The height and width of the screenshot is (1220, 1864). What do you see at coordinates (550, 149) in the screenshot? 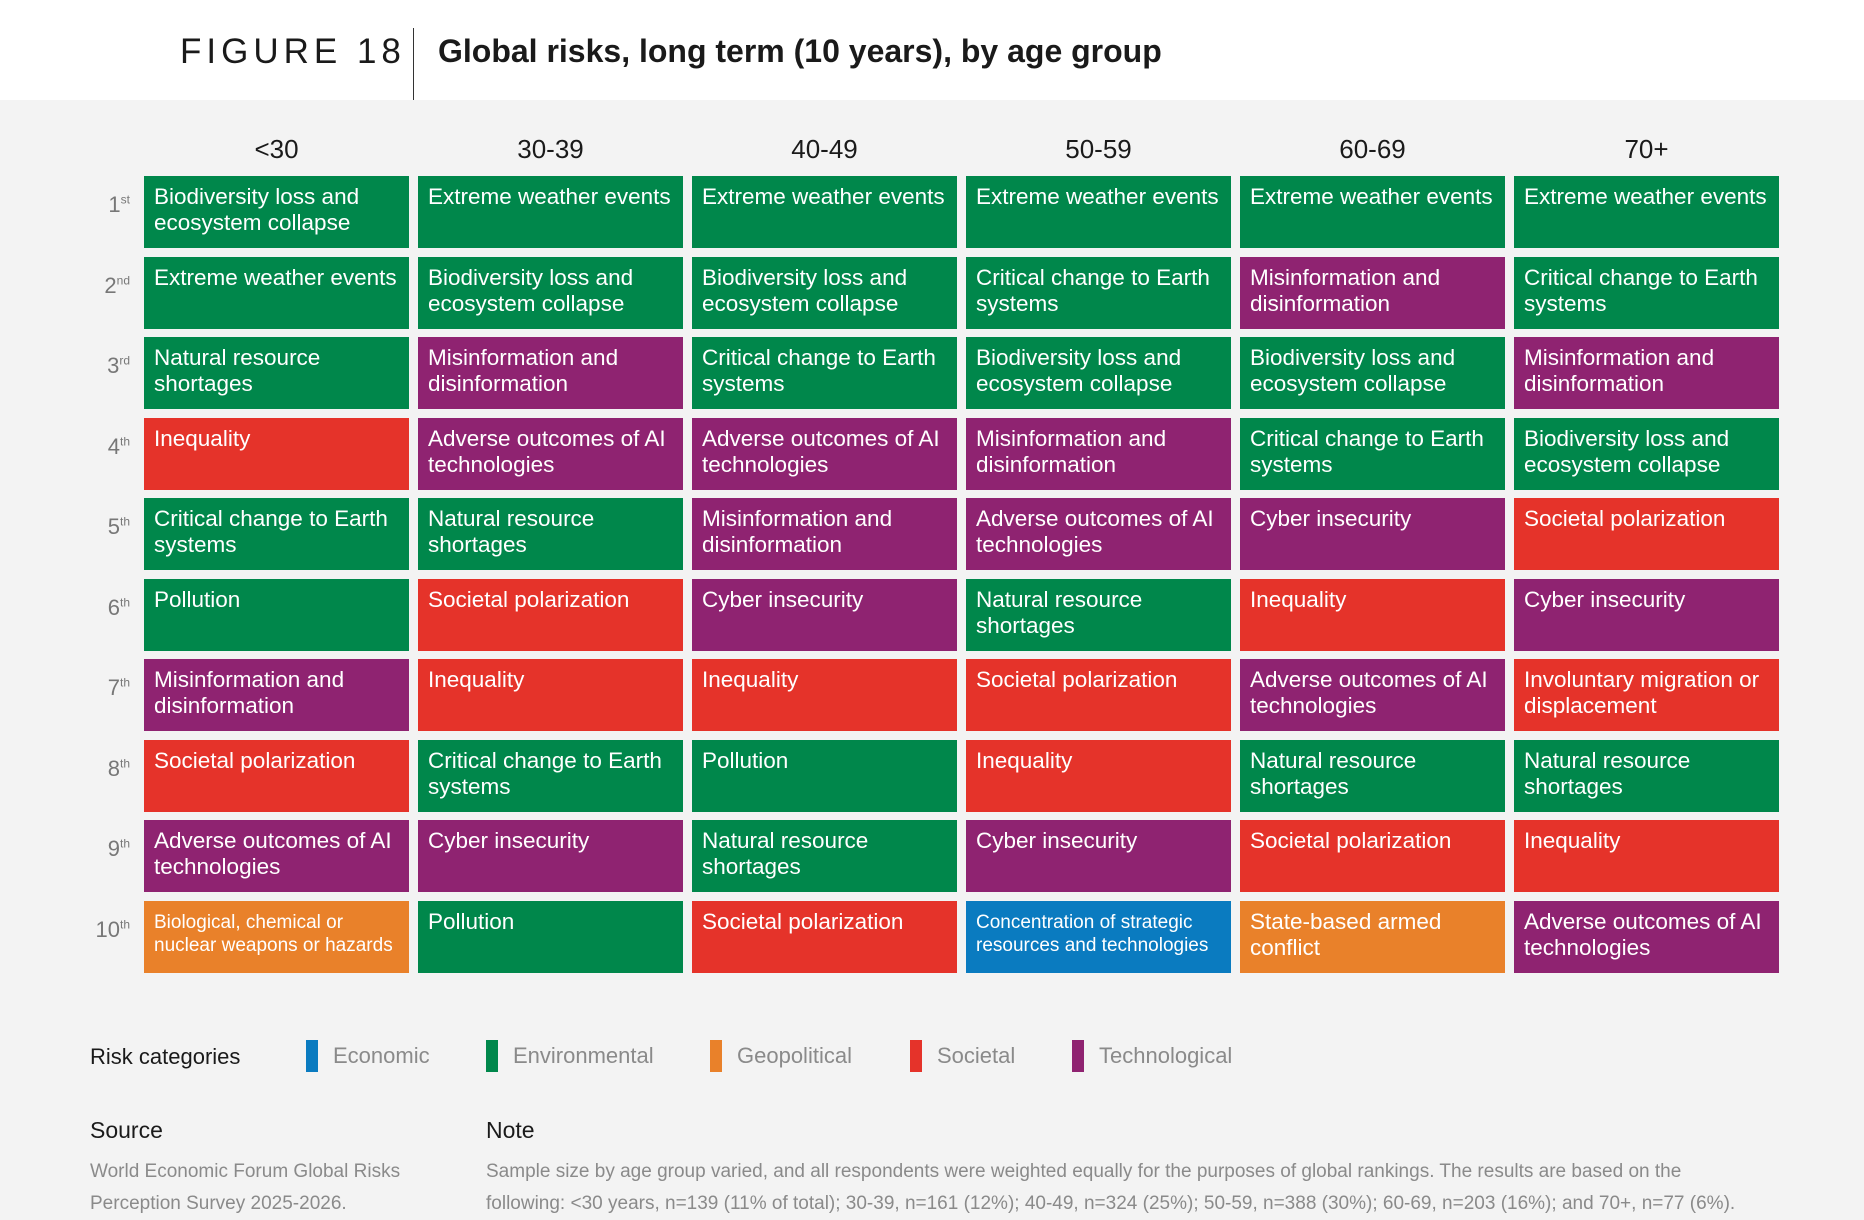
I see `column-header: 30-39` at bounding box center [550, 149].